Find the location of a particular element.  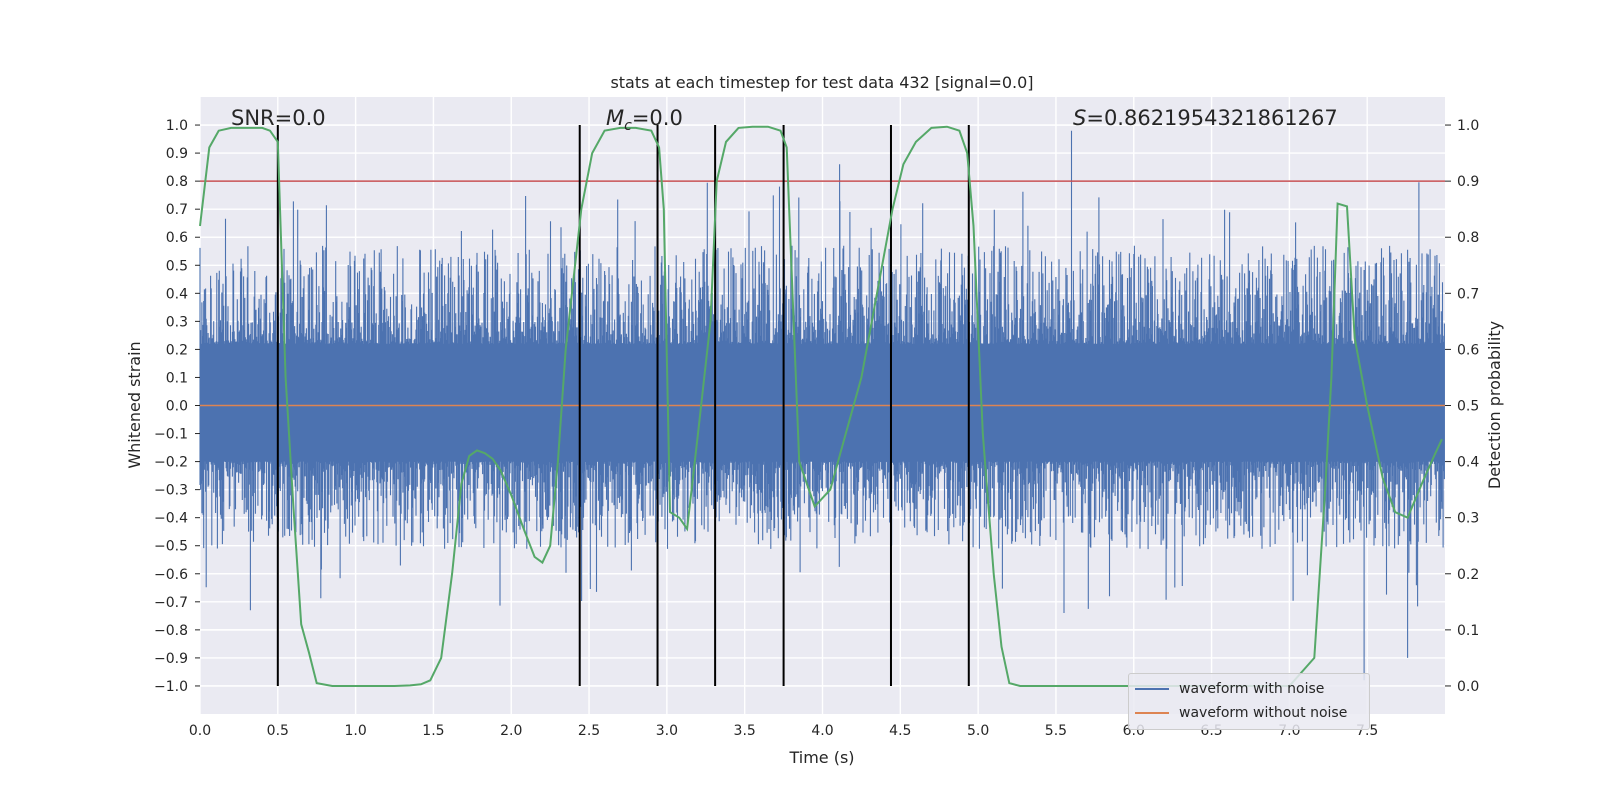

y-tick-label: −0.8 is located at coordinates (171, 631).